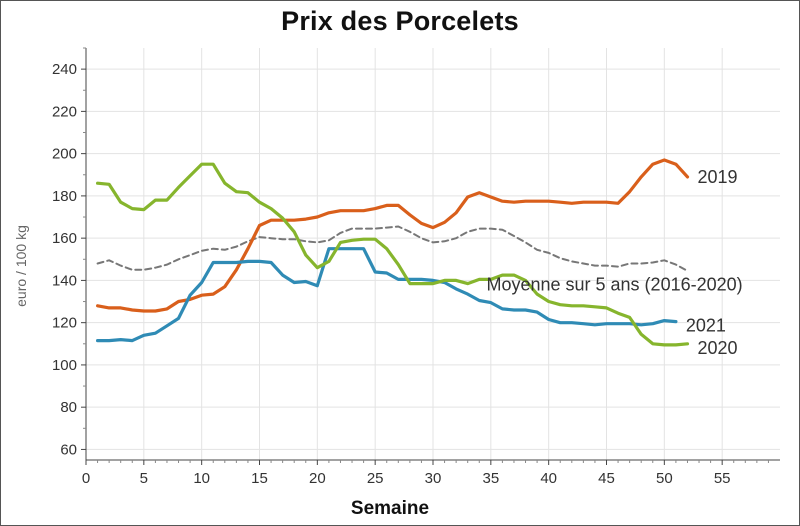 This screenshot has height=526, width=800. Describe the element at coordinates (400, 21) in the screenshot. I see `chart-title: Prix des Porcelets` at that location.